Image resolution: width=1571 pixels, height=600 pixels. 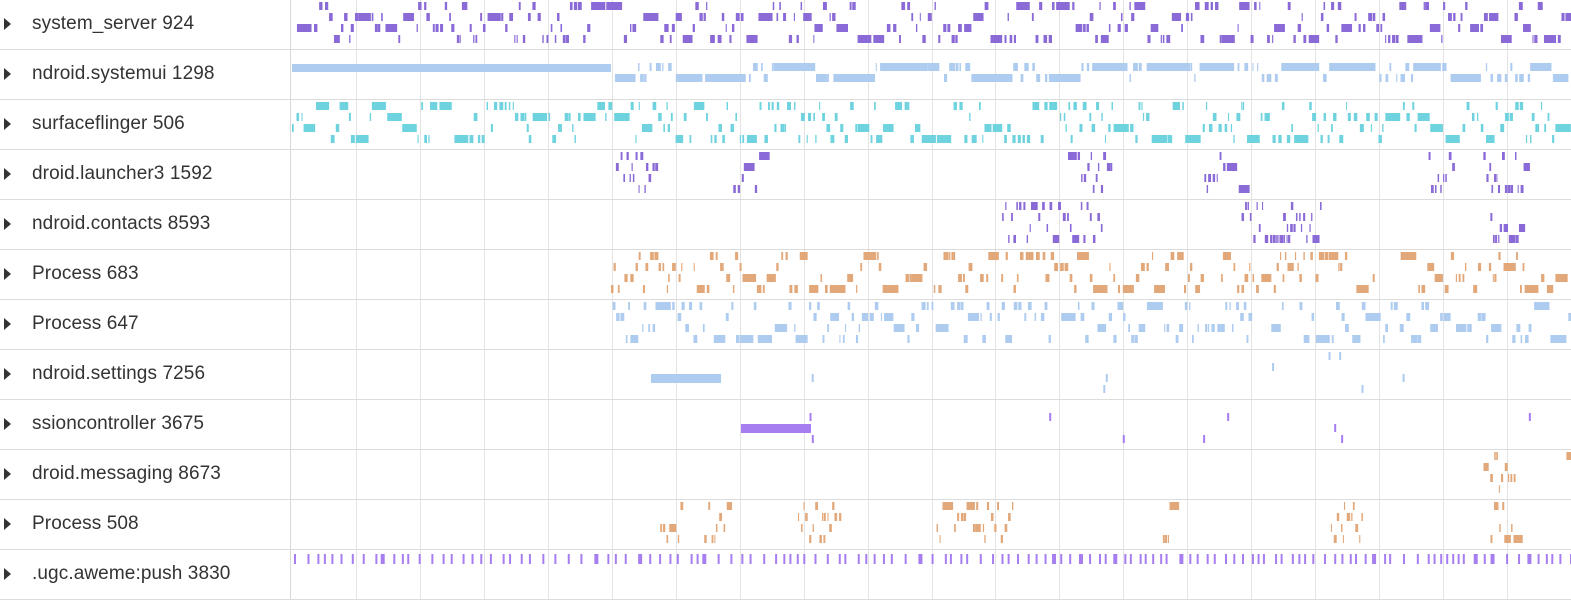 I want to click on process-track-header: ssioncontroller 3675, so click(x=145, y=424).